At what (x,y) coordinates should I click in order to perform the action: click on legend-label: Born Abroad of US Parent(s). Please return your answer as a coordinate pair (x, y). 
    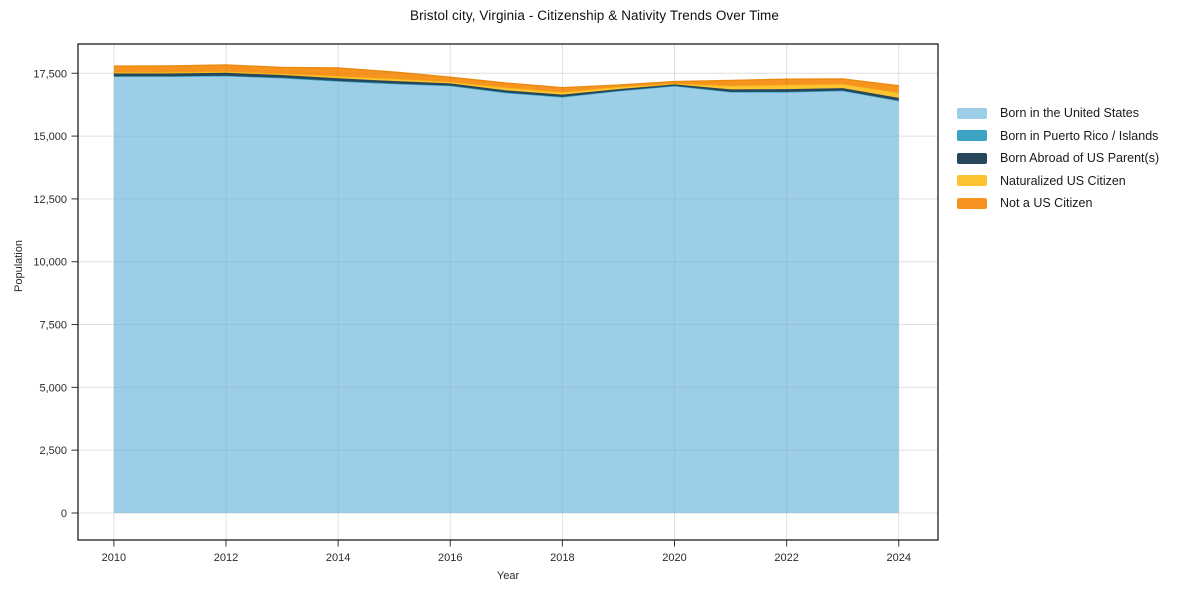
    Looking at the image, I should click on (1080, 158).